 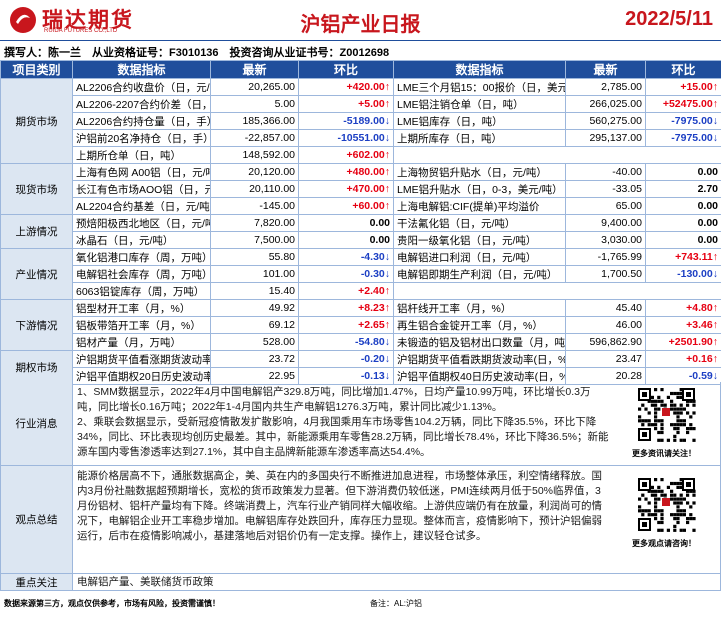 I want to click on indicator: AL2204合约基差（日，元/吨）, so click(x=141, y=206).